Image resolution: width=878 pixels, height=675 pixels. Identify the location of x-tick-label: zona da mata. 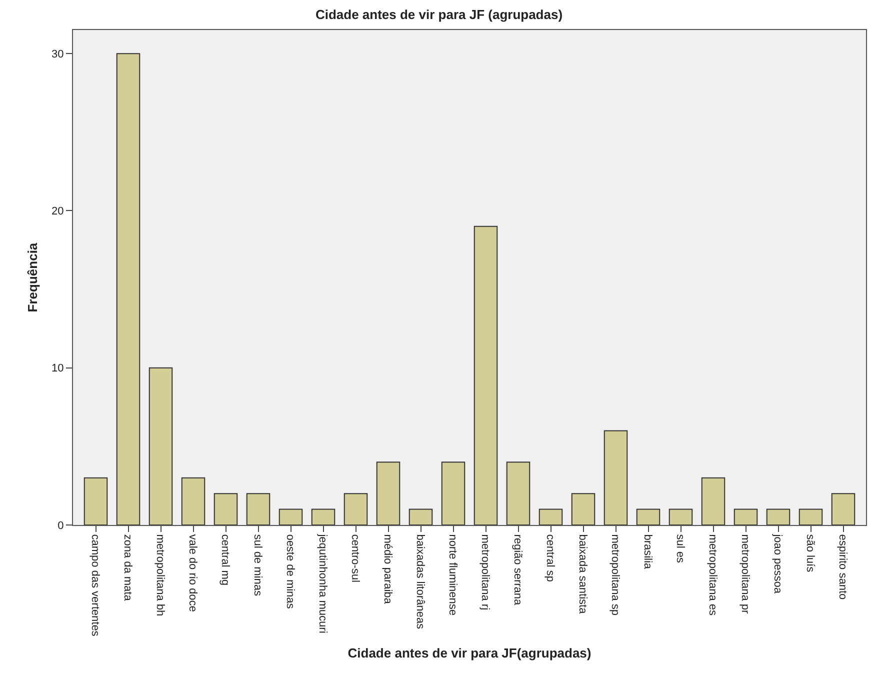
(128, 568).